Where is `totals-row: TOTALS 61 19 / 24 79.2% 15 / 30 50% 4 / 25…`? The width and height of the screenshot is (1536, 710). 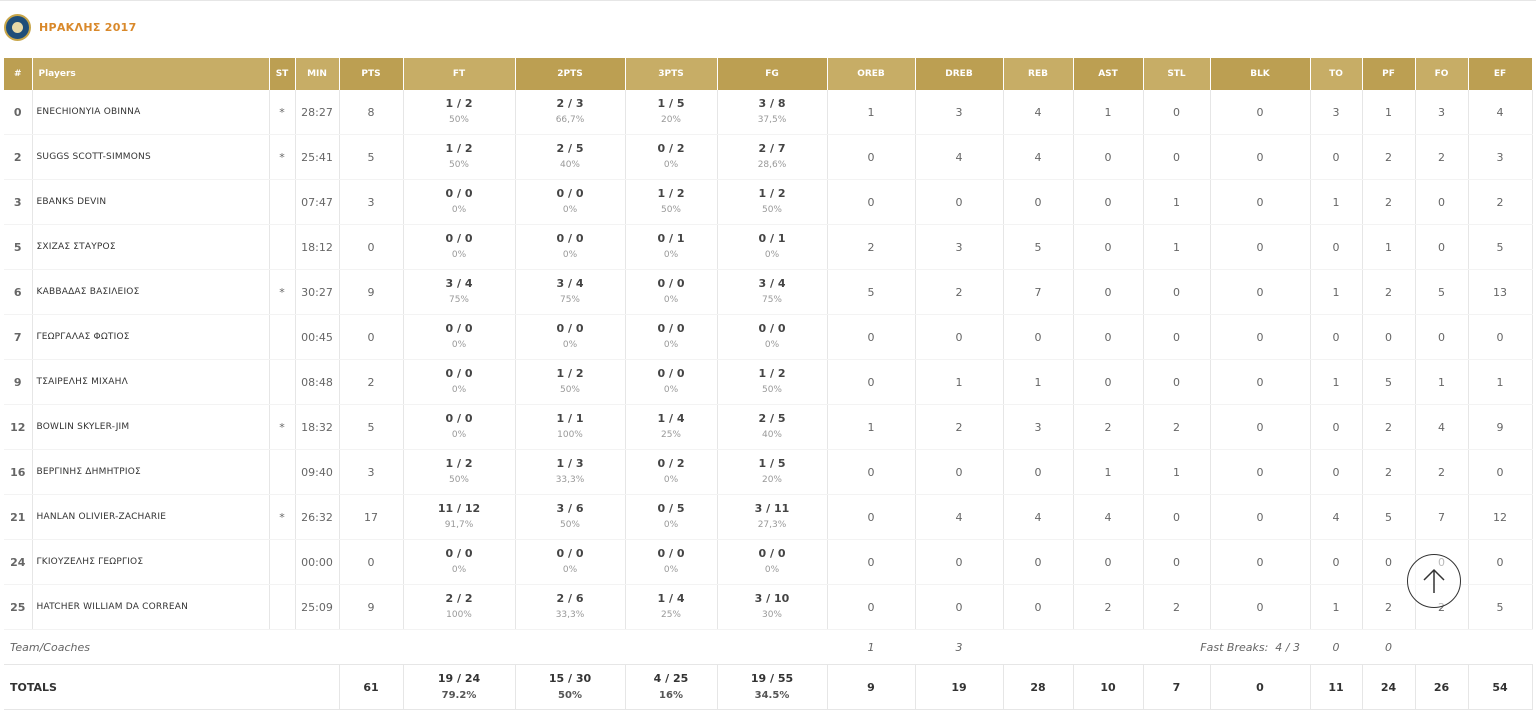
totals-row: TOTALS 61 19 / 24 79.2% 15 / 30 50% 4 / 25… is located at coordinates (768, 687).